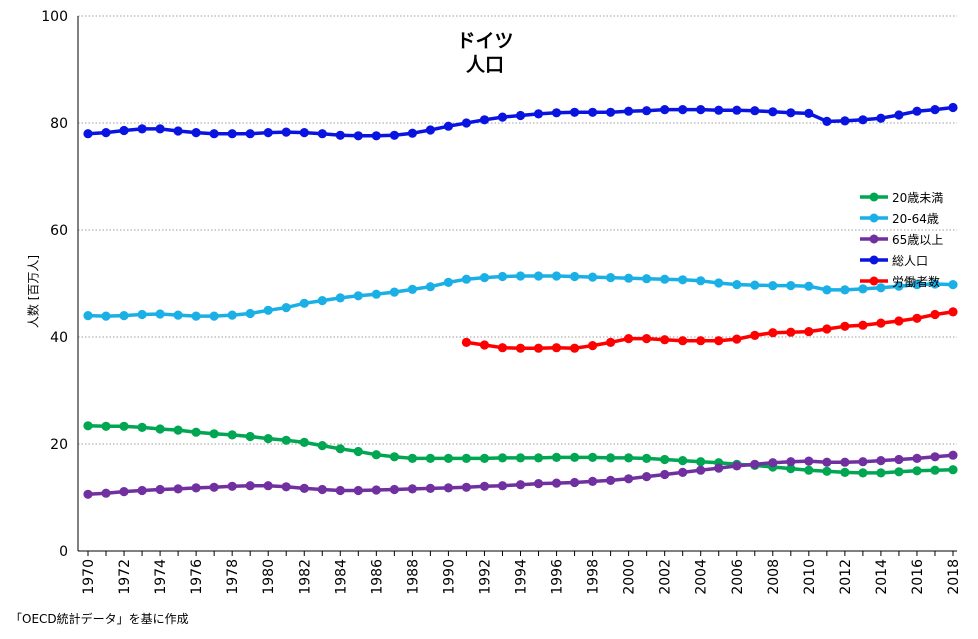 This screenshot has width=978, height=639. What do you see at coordinates (305, 577) in the screenshot?
I see `x-tick-label-1982: 1982` at bounding box center [305, 577].